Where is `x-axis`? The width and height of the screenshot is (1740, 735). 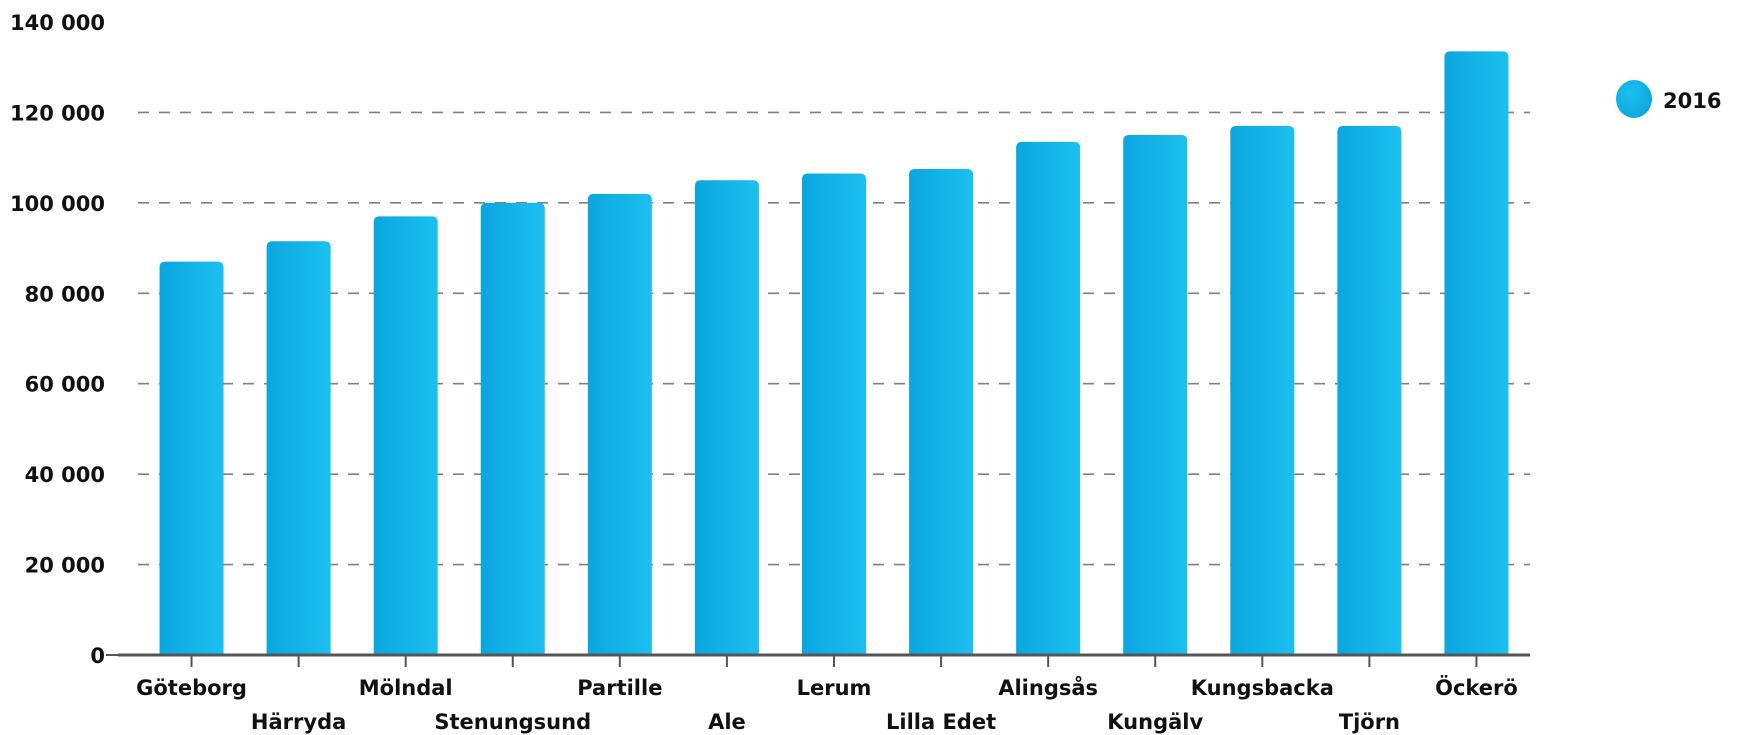
x-axis is located at coordinates (818, 660).